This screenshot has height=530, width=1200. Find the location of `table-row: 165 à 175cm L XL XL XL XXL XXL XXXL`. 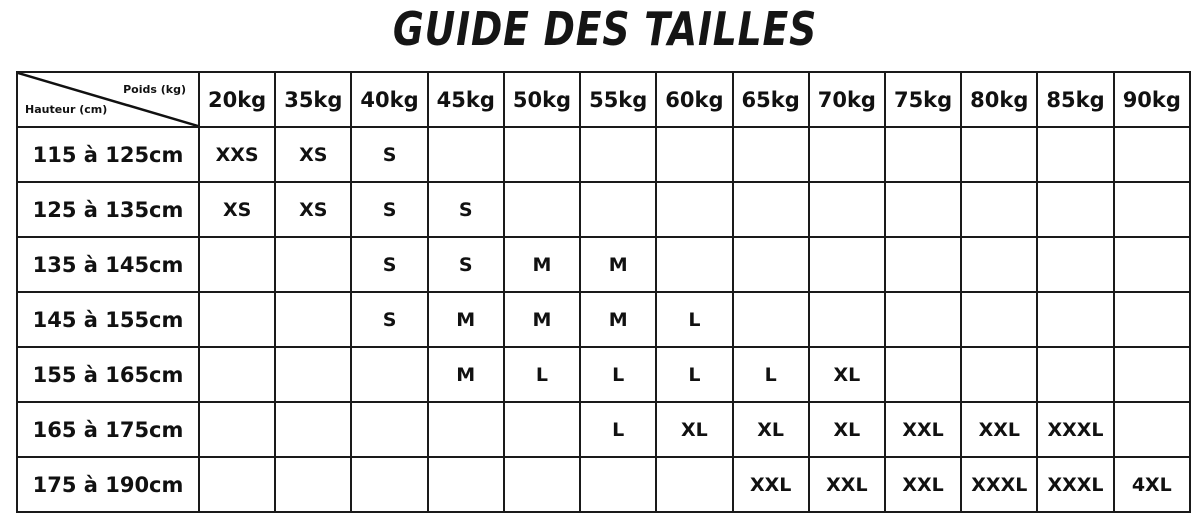

table-row: 165 à 175cm L XL XL XL XXL XXL XXXL is located at coordinates (604, 429).